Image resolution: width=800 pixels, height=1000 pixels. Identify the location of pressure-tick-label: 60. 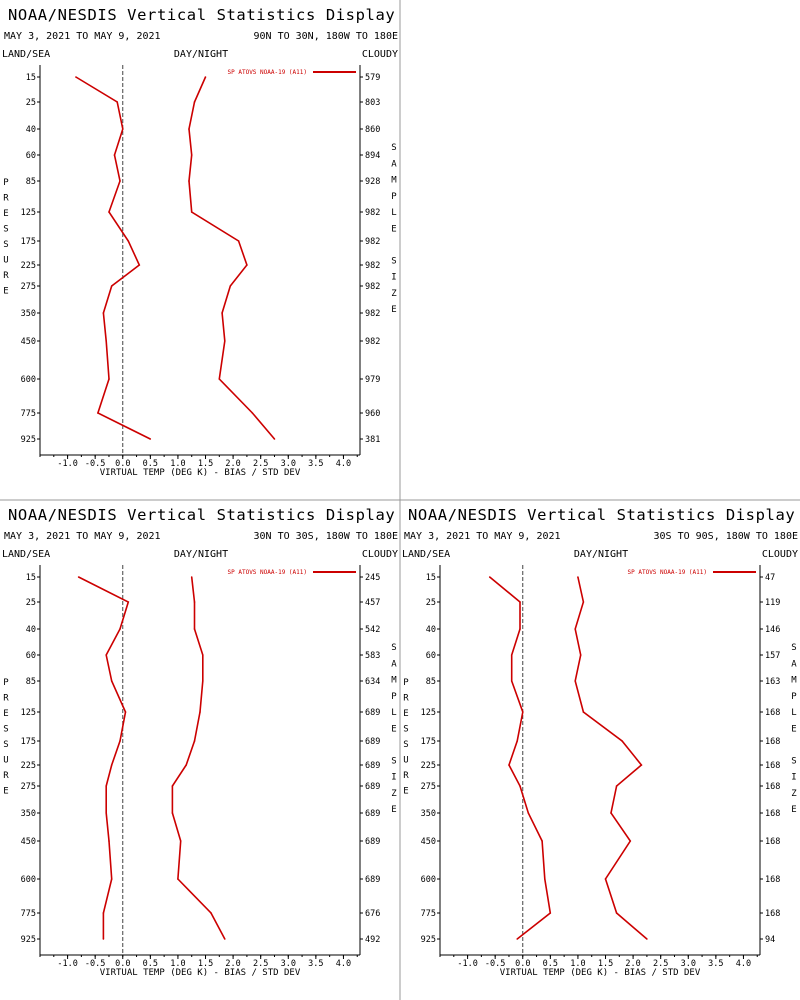
(431, 656).